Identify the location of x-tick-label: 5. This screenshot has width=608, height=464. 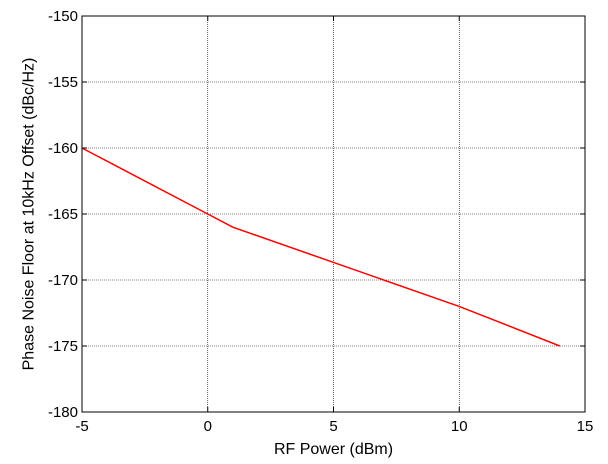
(333, 426).